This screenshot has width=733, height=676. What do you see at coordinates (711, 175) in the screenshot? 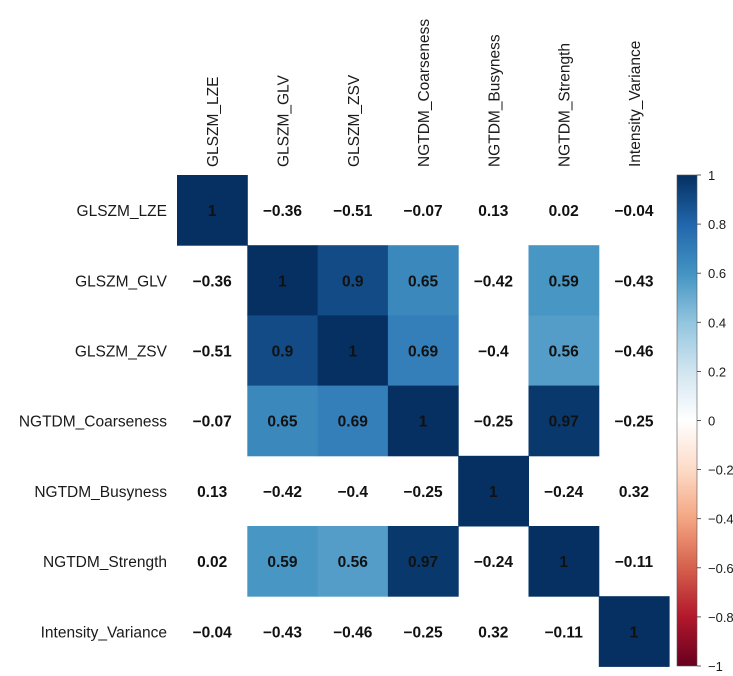
I see `colorbar-tick-label: 1` at bounding box center [711, 175].